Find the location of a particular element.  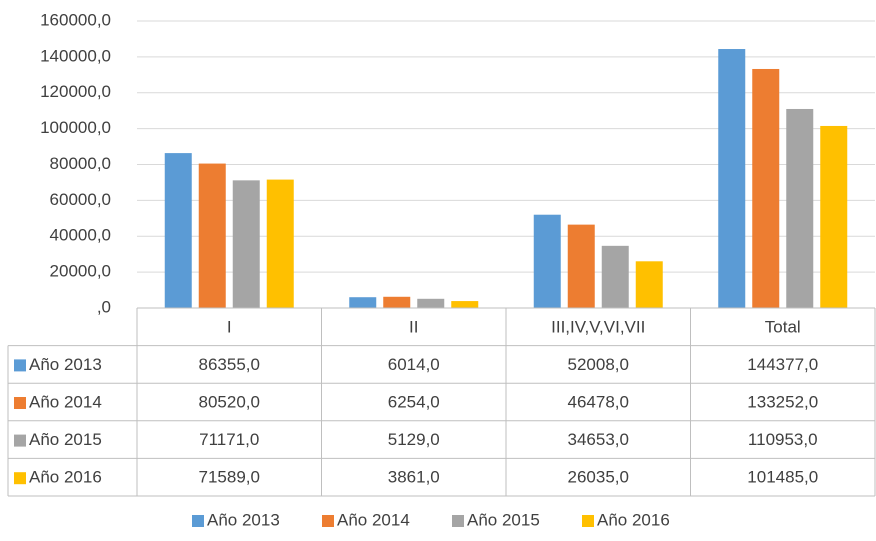

table-value: 101485,0 is located at coordinates (782, 477).